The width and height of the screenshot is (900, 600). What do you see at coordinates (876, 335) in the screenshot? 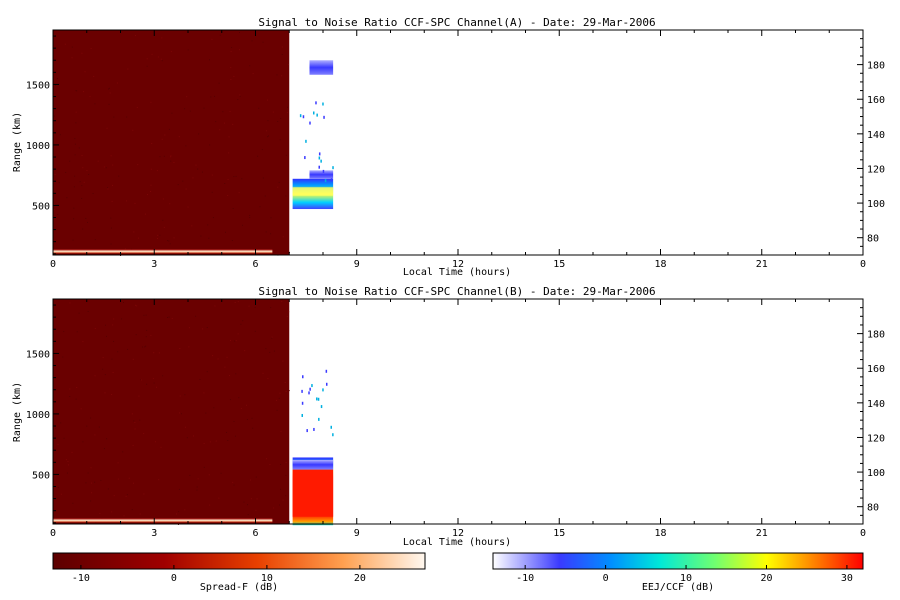
I see `y2-tick-label: 180` at bounding box center [876, 335].